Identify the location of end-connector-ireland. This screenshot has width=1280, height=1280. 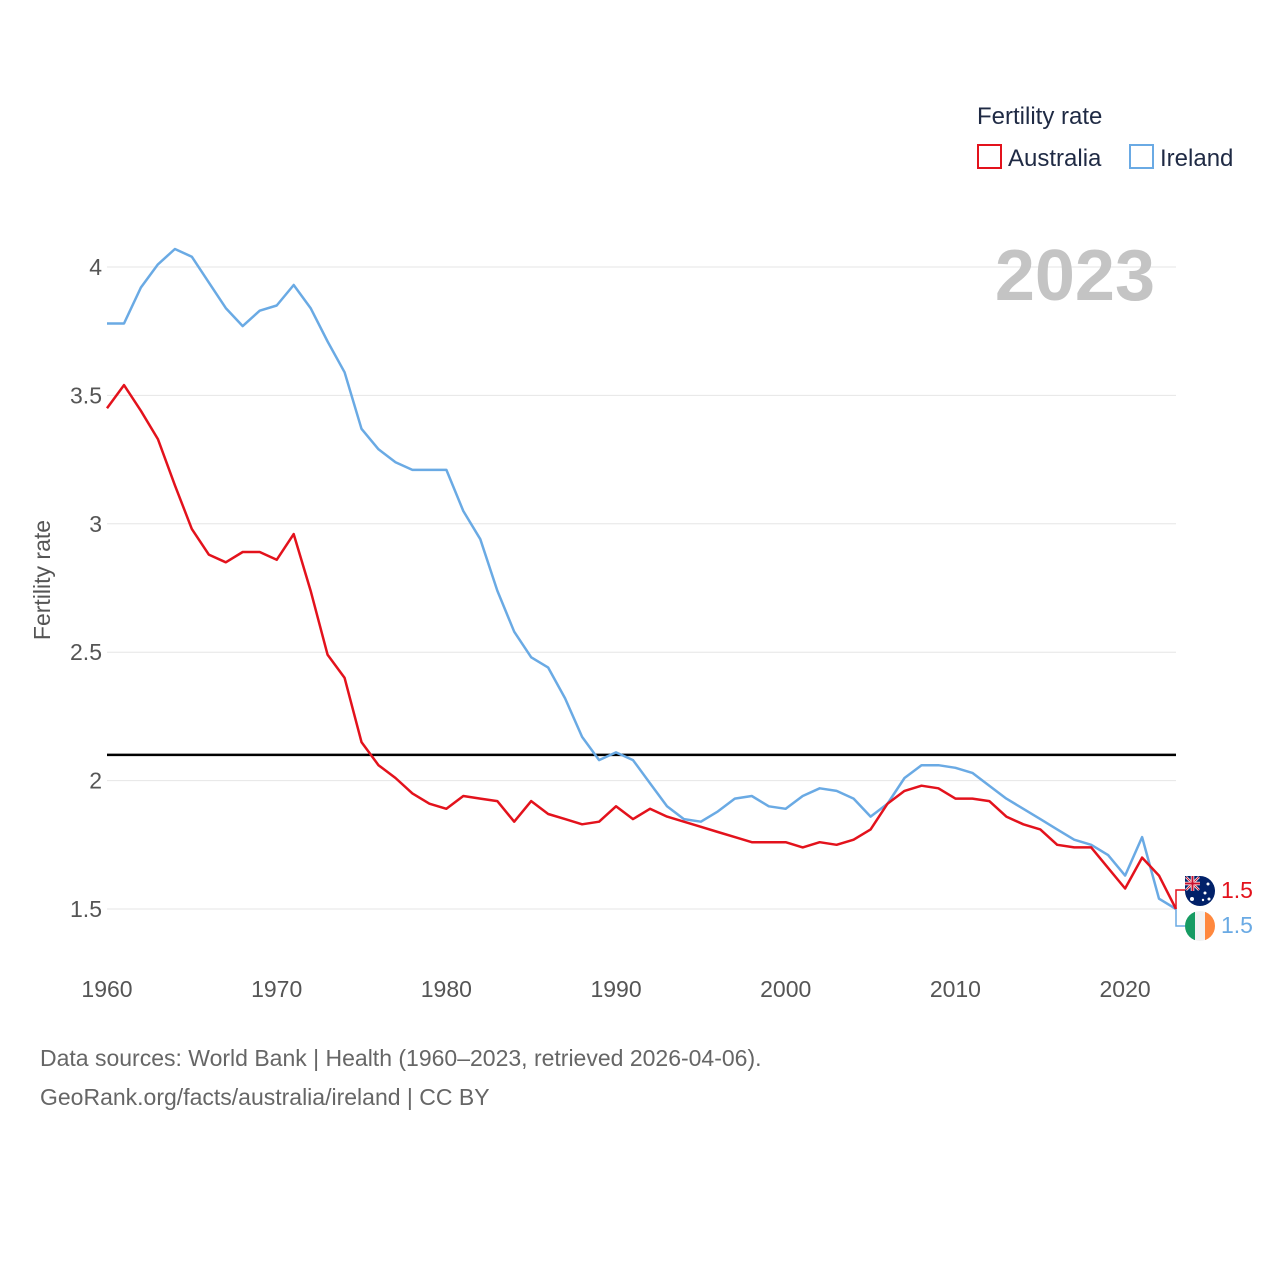
(1180, 918).